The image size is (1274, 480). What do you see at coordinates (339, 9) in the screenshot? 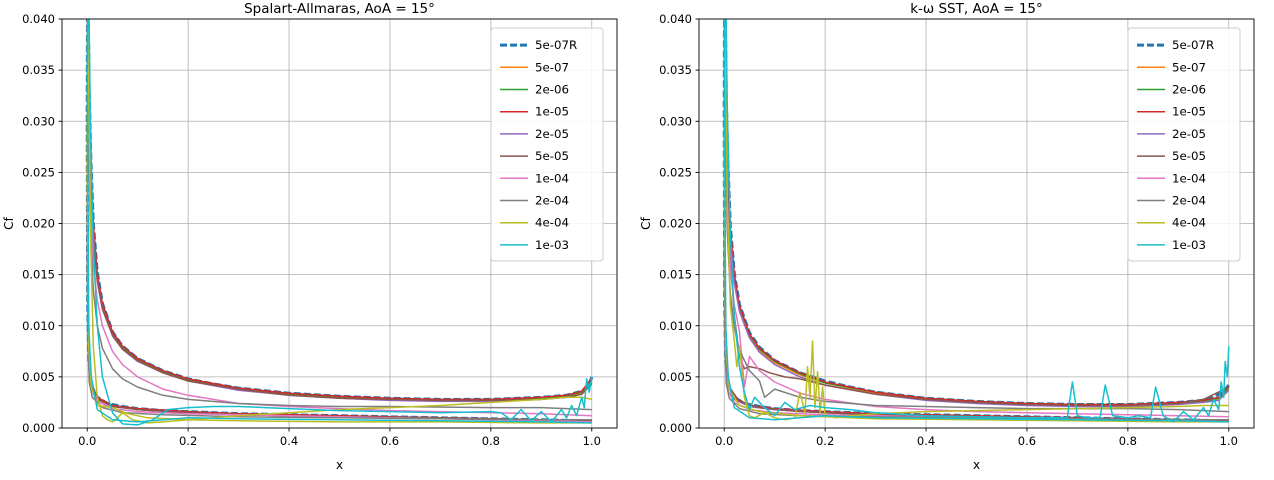
I see `chart-title: Spalart-Allmaras, AoA = 15°` at bounding box center [339, 9].